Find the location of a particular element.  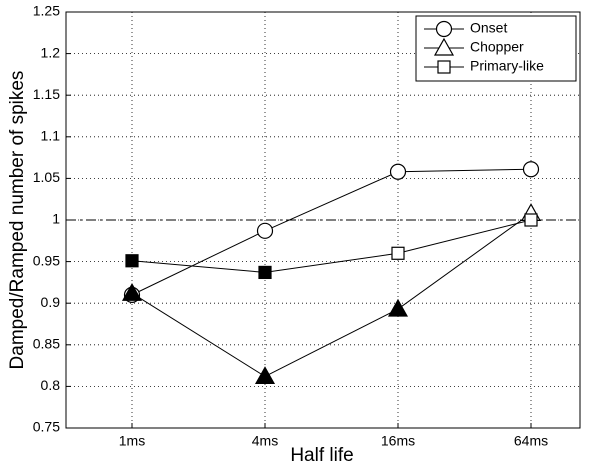

y-tick-label: 0.95 is located at coordinates (46, 260).